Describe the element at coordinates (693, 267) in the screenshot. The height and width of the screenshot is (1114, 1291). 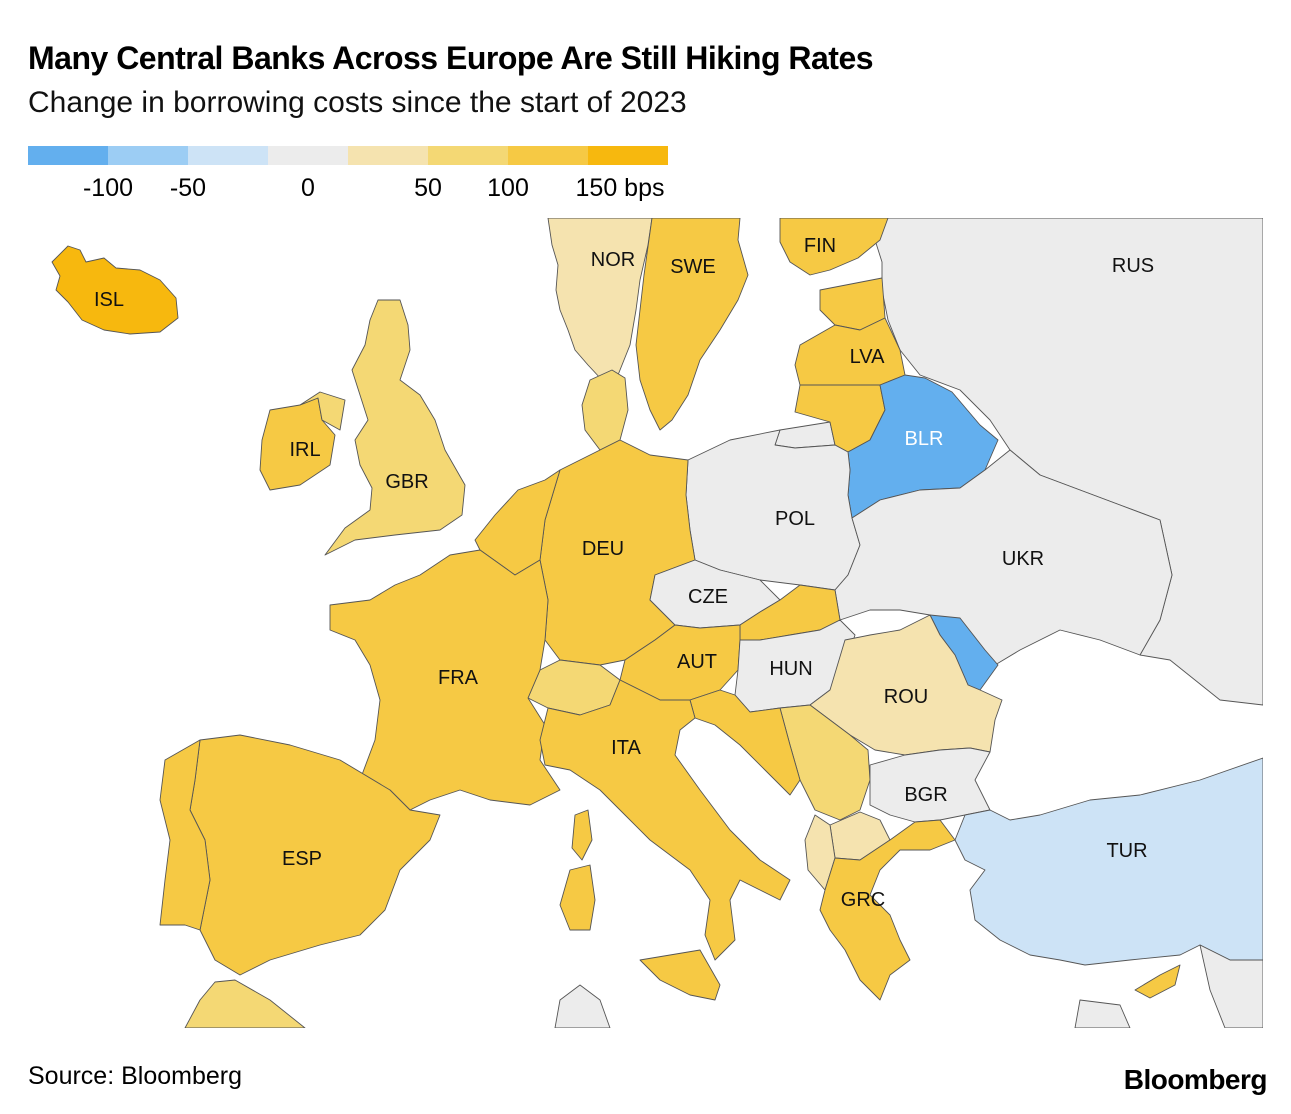
I see `country-label: SWE` at that location.